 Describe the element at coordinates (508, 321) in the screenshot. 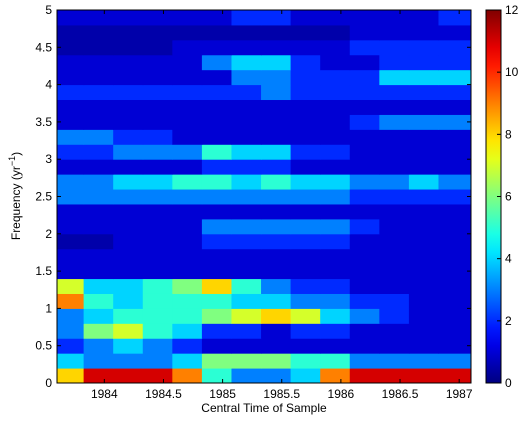

I see `colorbar-tick-label: 2` at that location.